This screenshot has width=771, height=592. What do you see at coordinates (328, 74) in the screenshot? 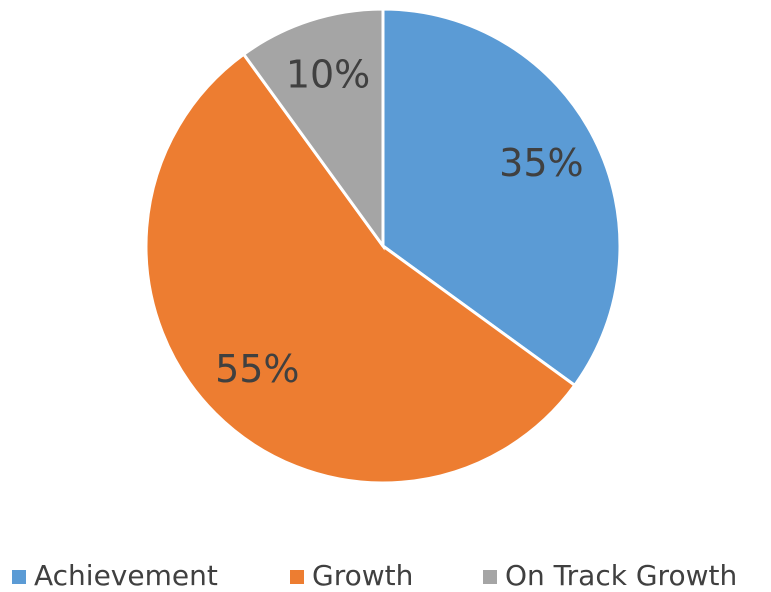
I see `value-label: 10%` at bounding box center [328, 74].